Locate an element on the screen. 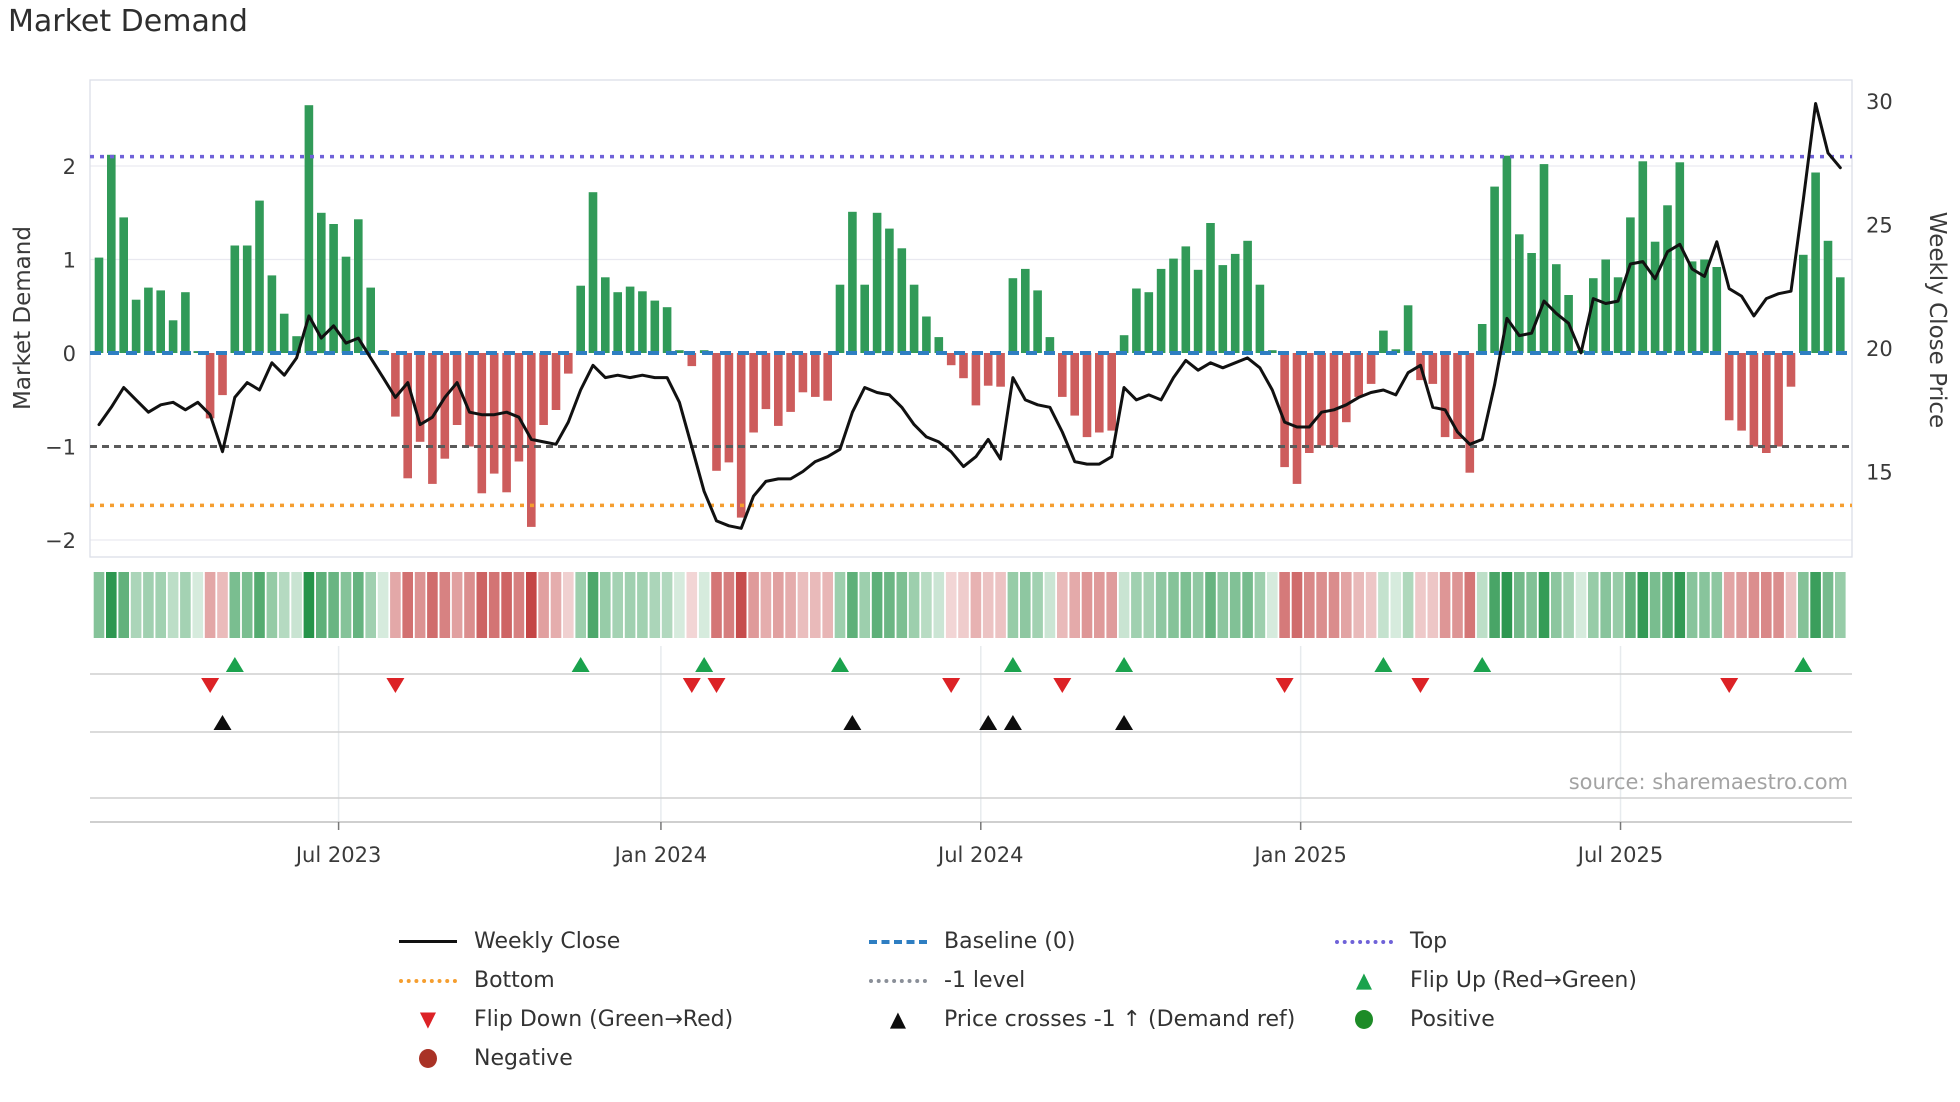 Image resolution: width=1960 pixels, height=1102 pixels. left-axis-tick: 2 is located at coordinates (69, 167).